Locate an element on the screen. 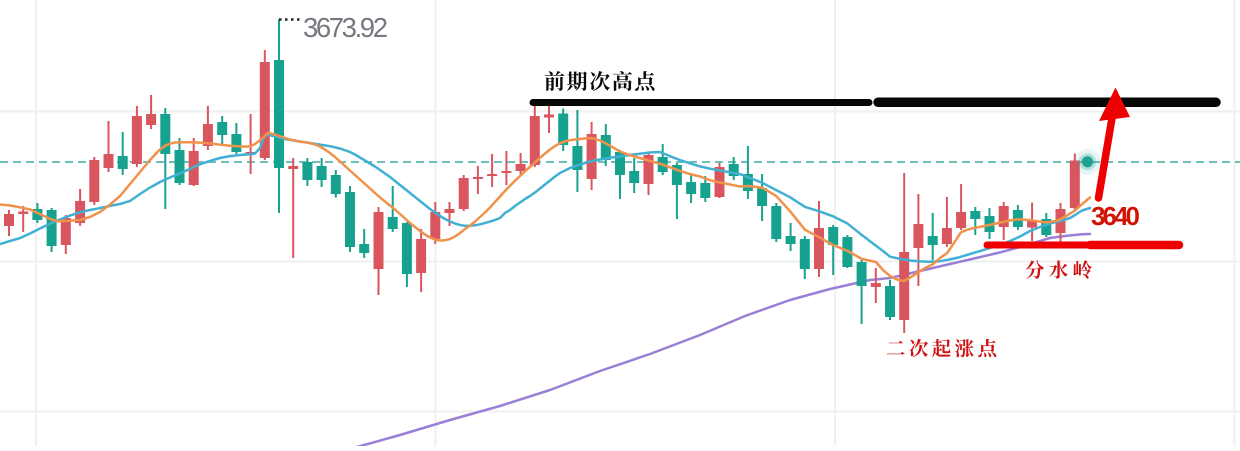 Image resolution: width=1240 pixels, height=451 pixels. svg-text: 3673.92 is located at coordinates (345, 27).